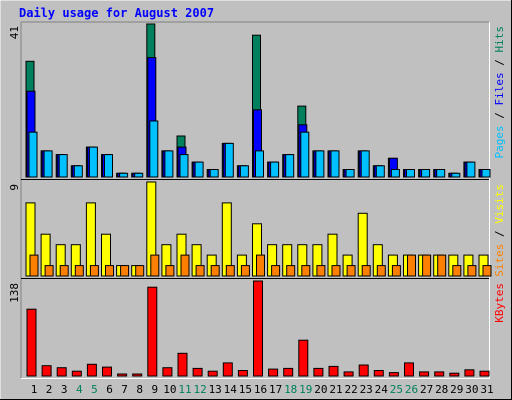 The width and height of the screenshot is (512, 400). What do you see at coordinates (396, 389) in the screenshot?
I see `x-tick-label: 25` at bounding box center [396, 389].